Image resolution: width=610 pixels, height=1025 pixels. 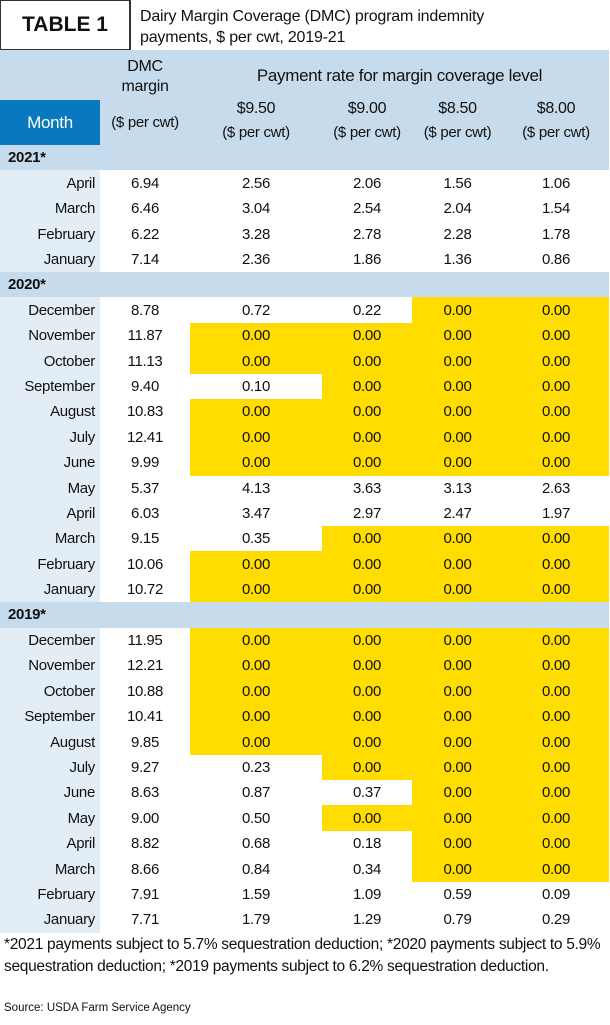 I want to click on value-cell: 9.27, so click(x=145, y=768).